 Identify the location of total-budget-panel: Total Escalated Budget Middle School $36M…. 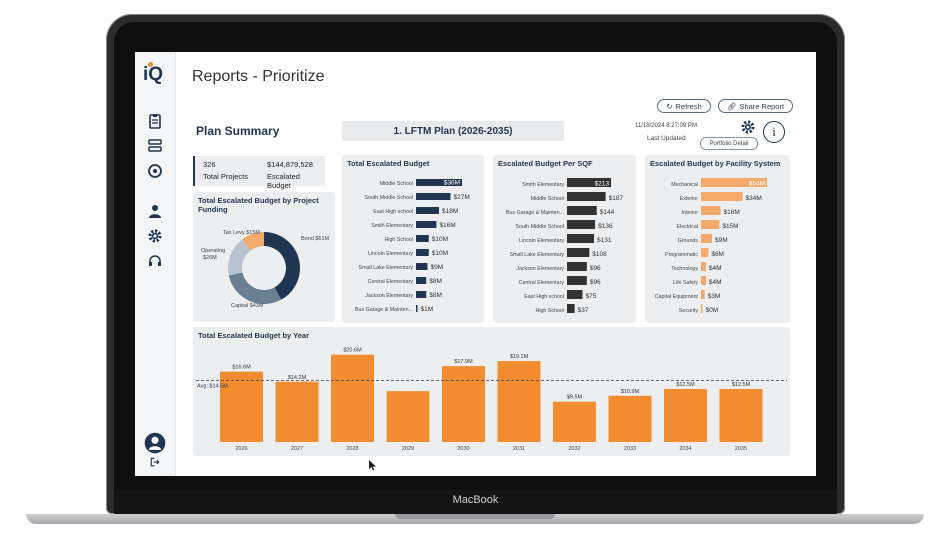
(413, 239).